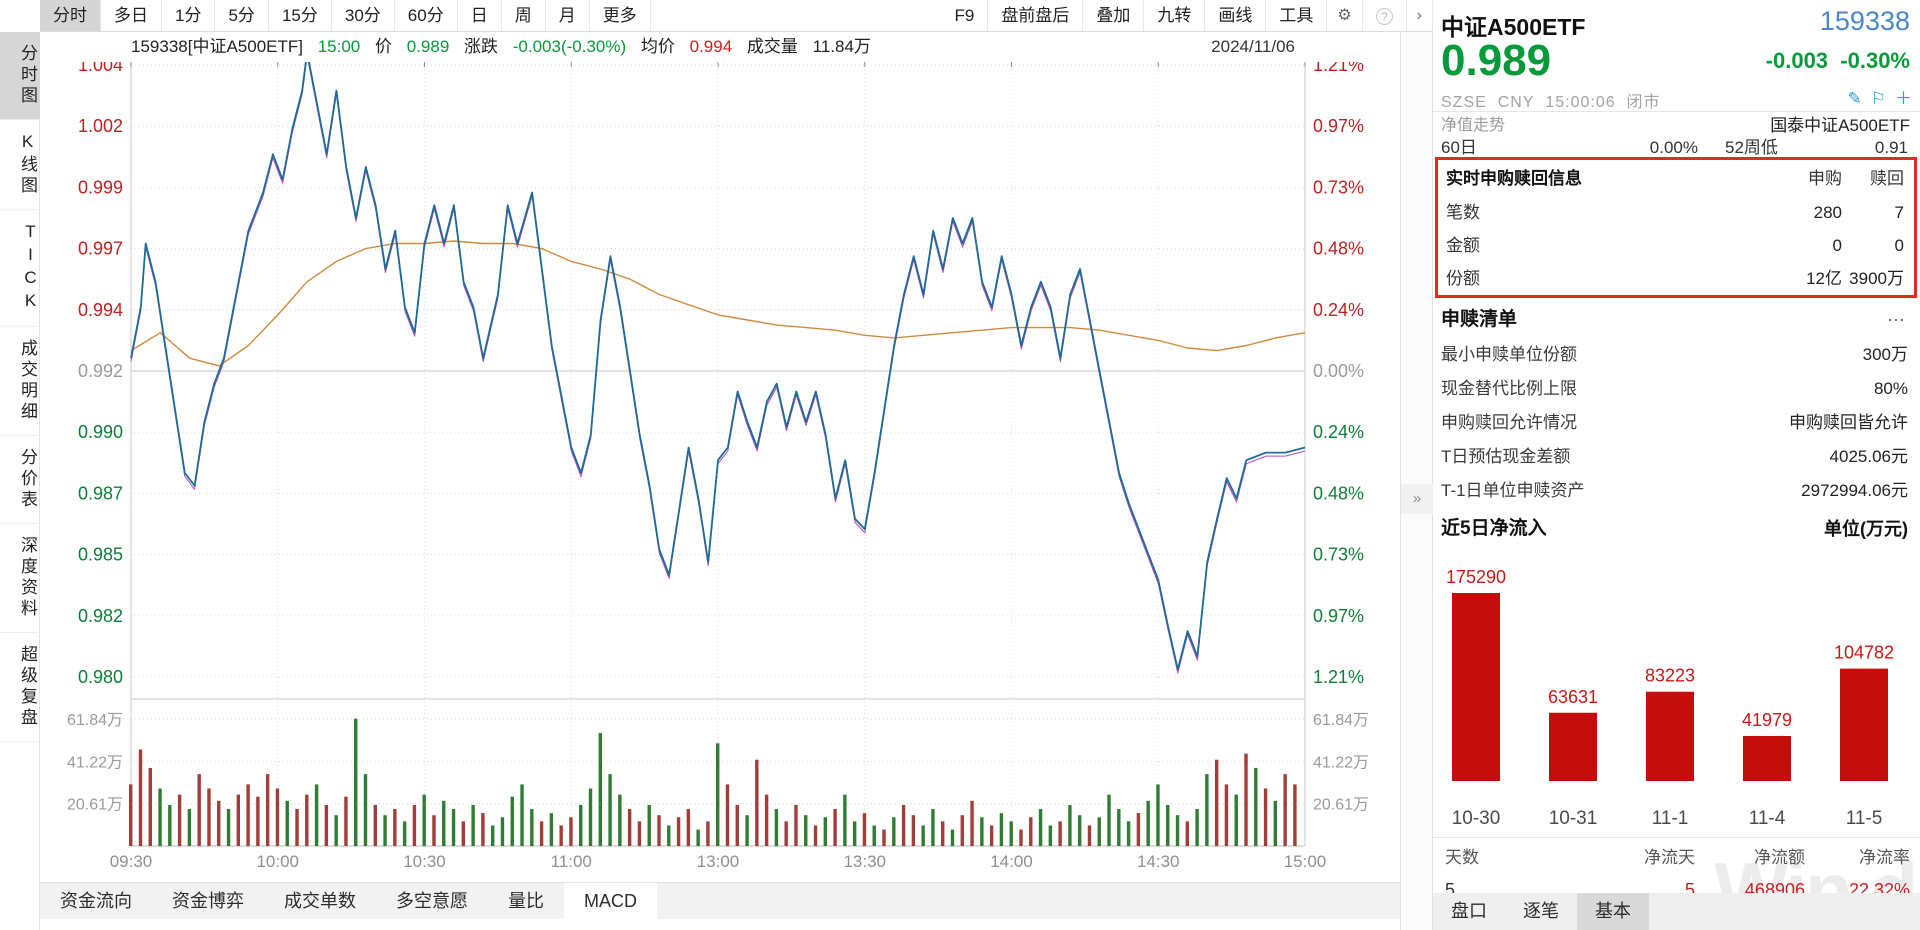 The width and height of the screenshot is (1920, 930). Describe the element at coordinates (1253, 46) in the screenshot. I see `info-date: 2024/11/06` at that location.